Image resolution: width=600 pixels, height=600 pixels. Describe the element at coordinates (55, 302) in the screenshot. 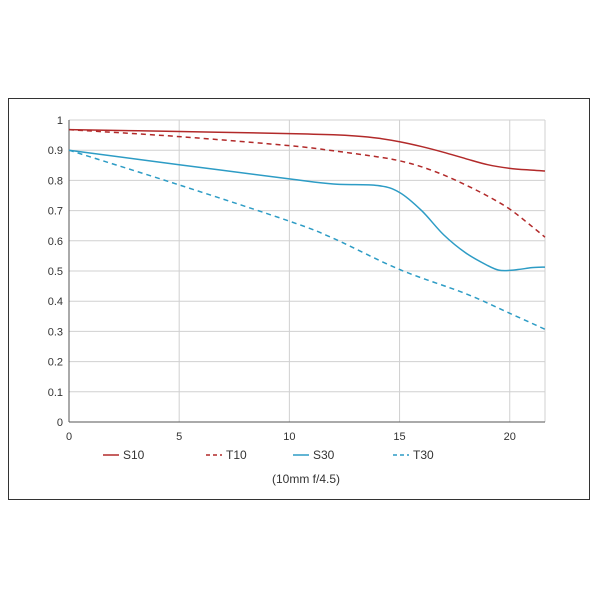

I see `y-tick-label: 0.4` at that location.